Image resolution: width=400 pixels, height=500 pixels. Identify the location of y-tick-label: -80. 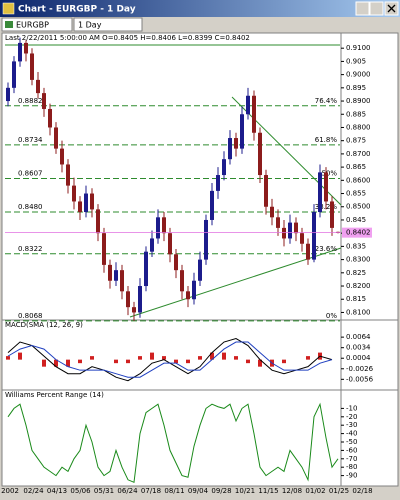
(351, 467).